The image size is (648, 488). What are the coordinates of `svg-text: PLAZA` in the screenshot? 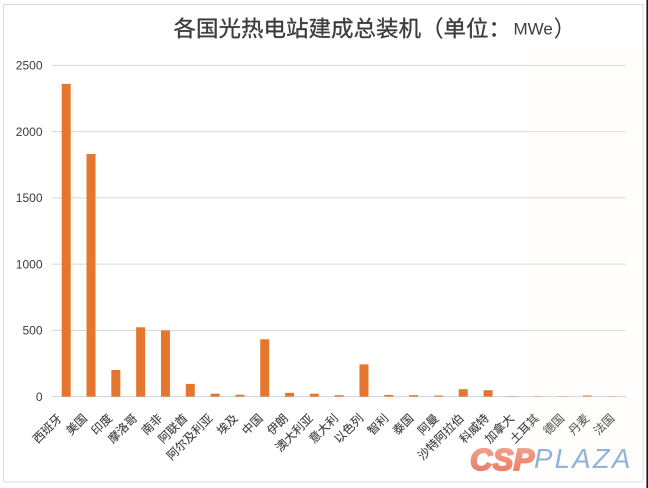 It's located at (583, 458).